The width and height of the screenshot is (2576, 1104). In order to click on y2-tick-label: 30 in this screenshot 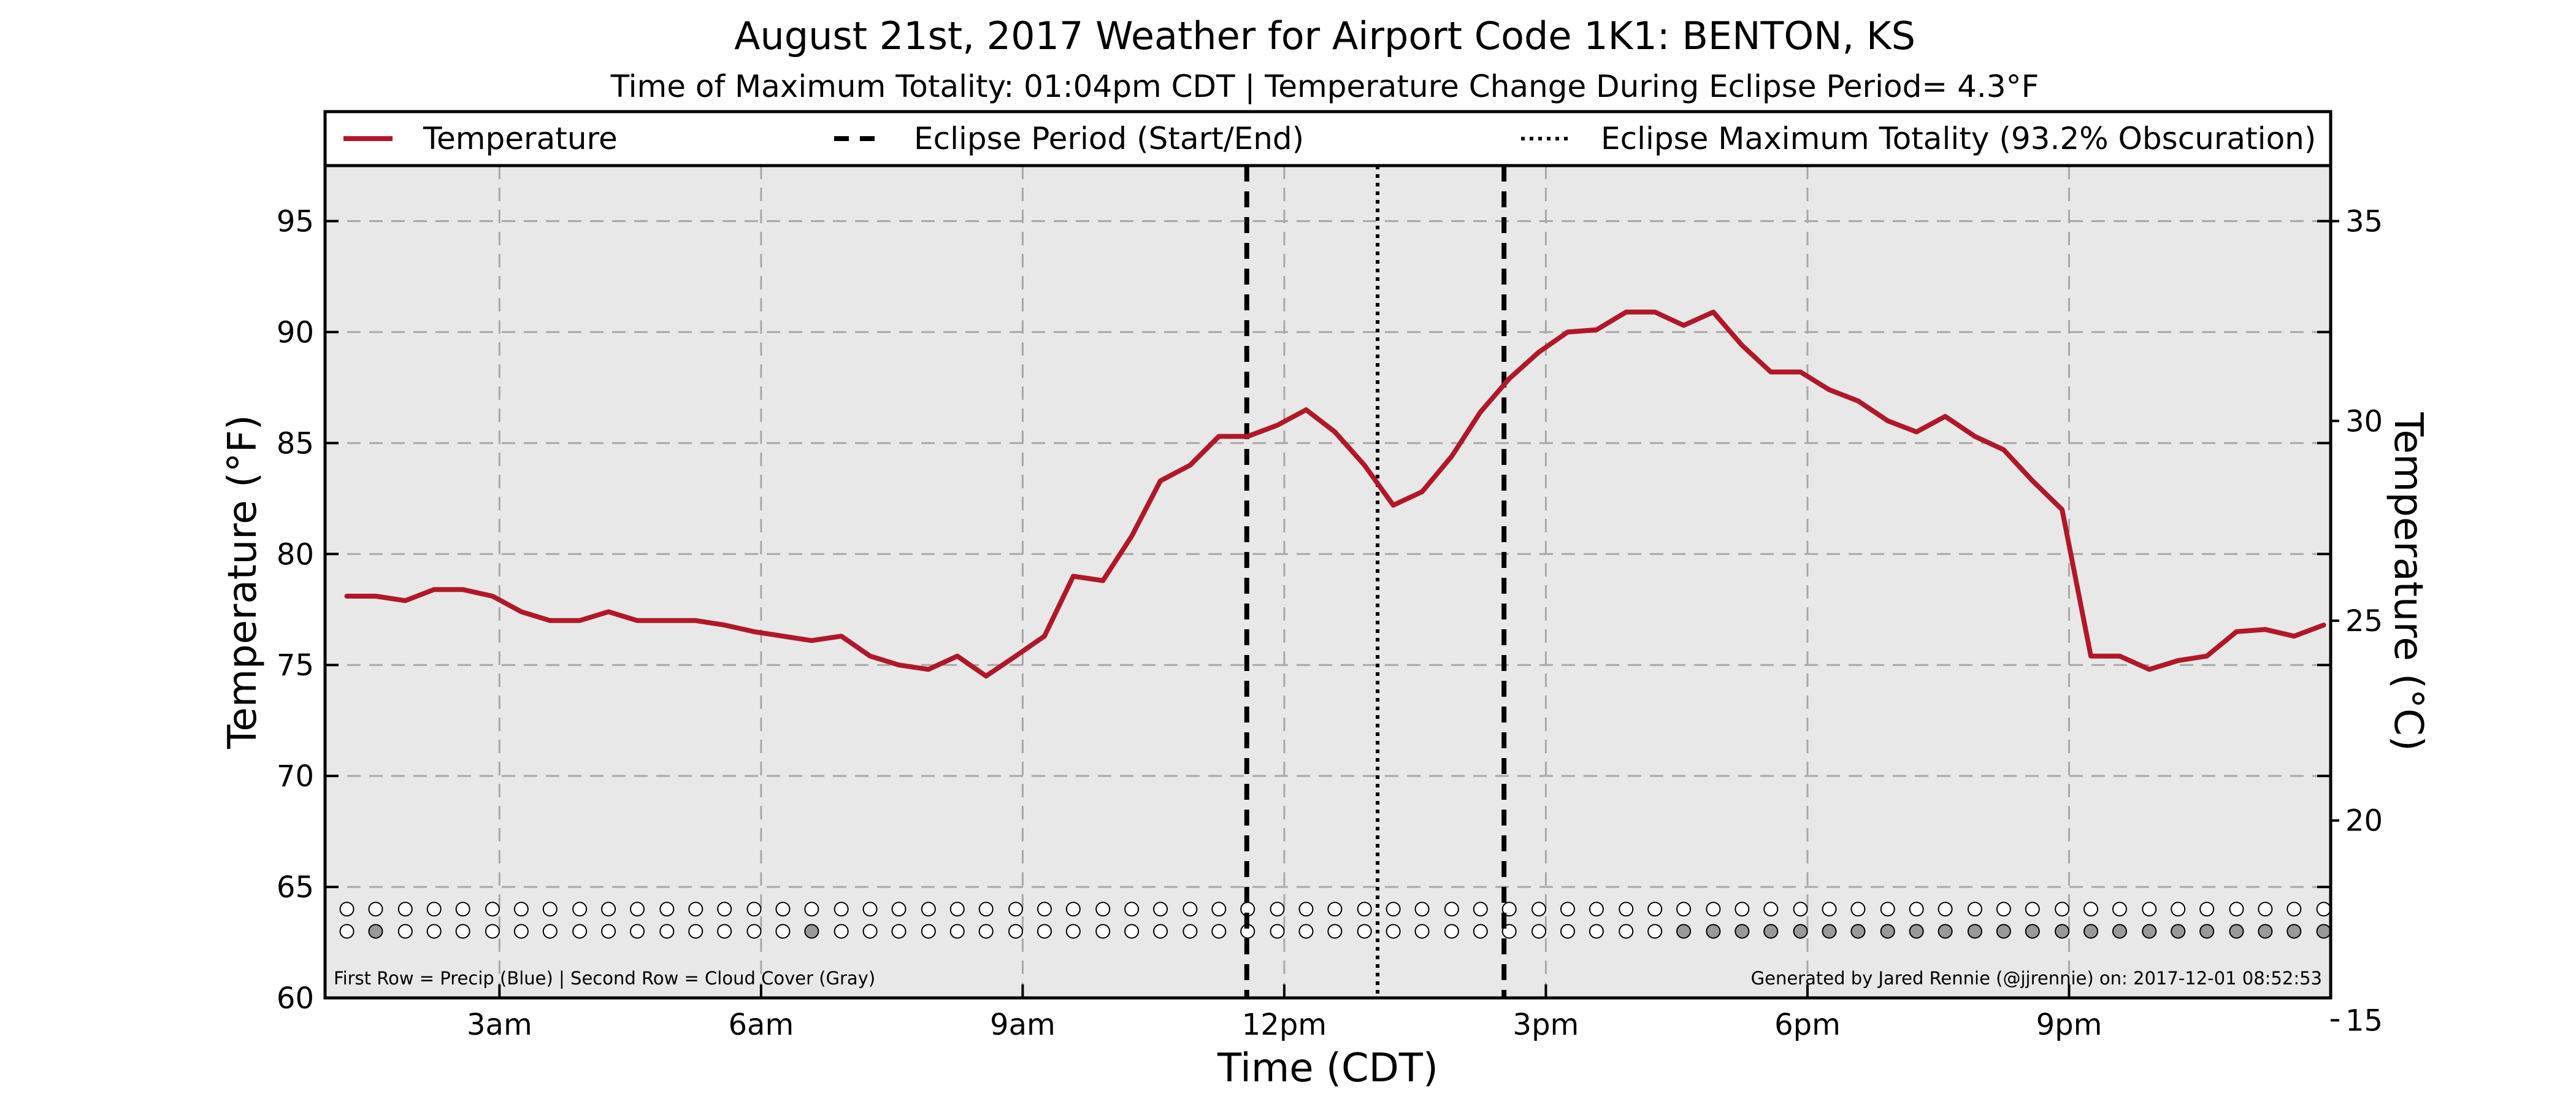, I will do `click(2364, 421)`.